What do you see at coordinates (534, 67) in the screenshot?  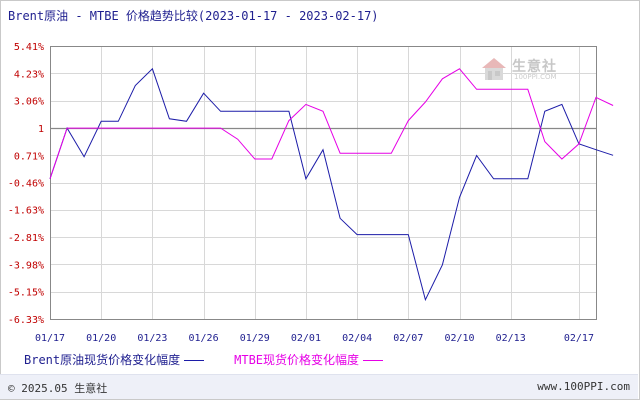 I see `watermark-name: 生意社` at bounding box center [534, 67].